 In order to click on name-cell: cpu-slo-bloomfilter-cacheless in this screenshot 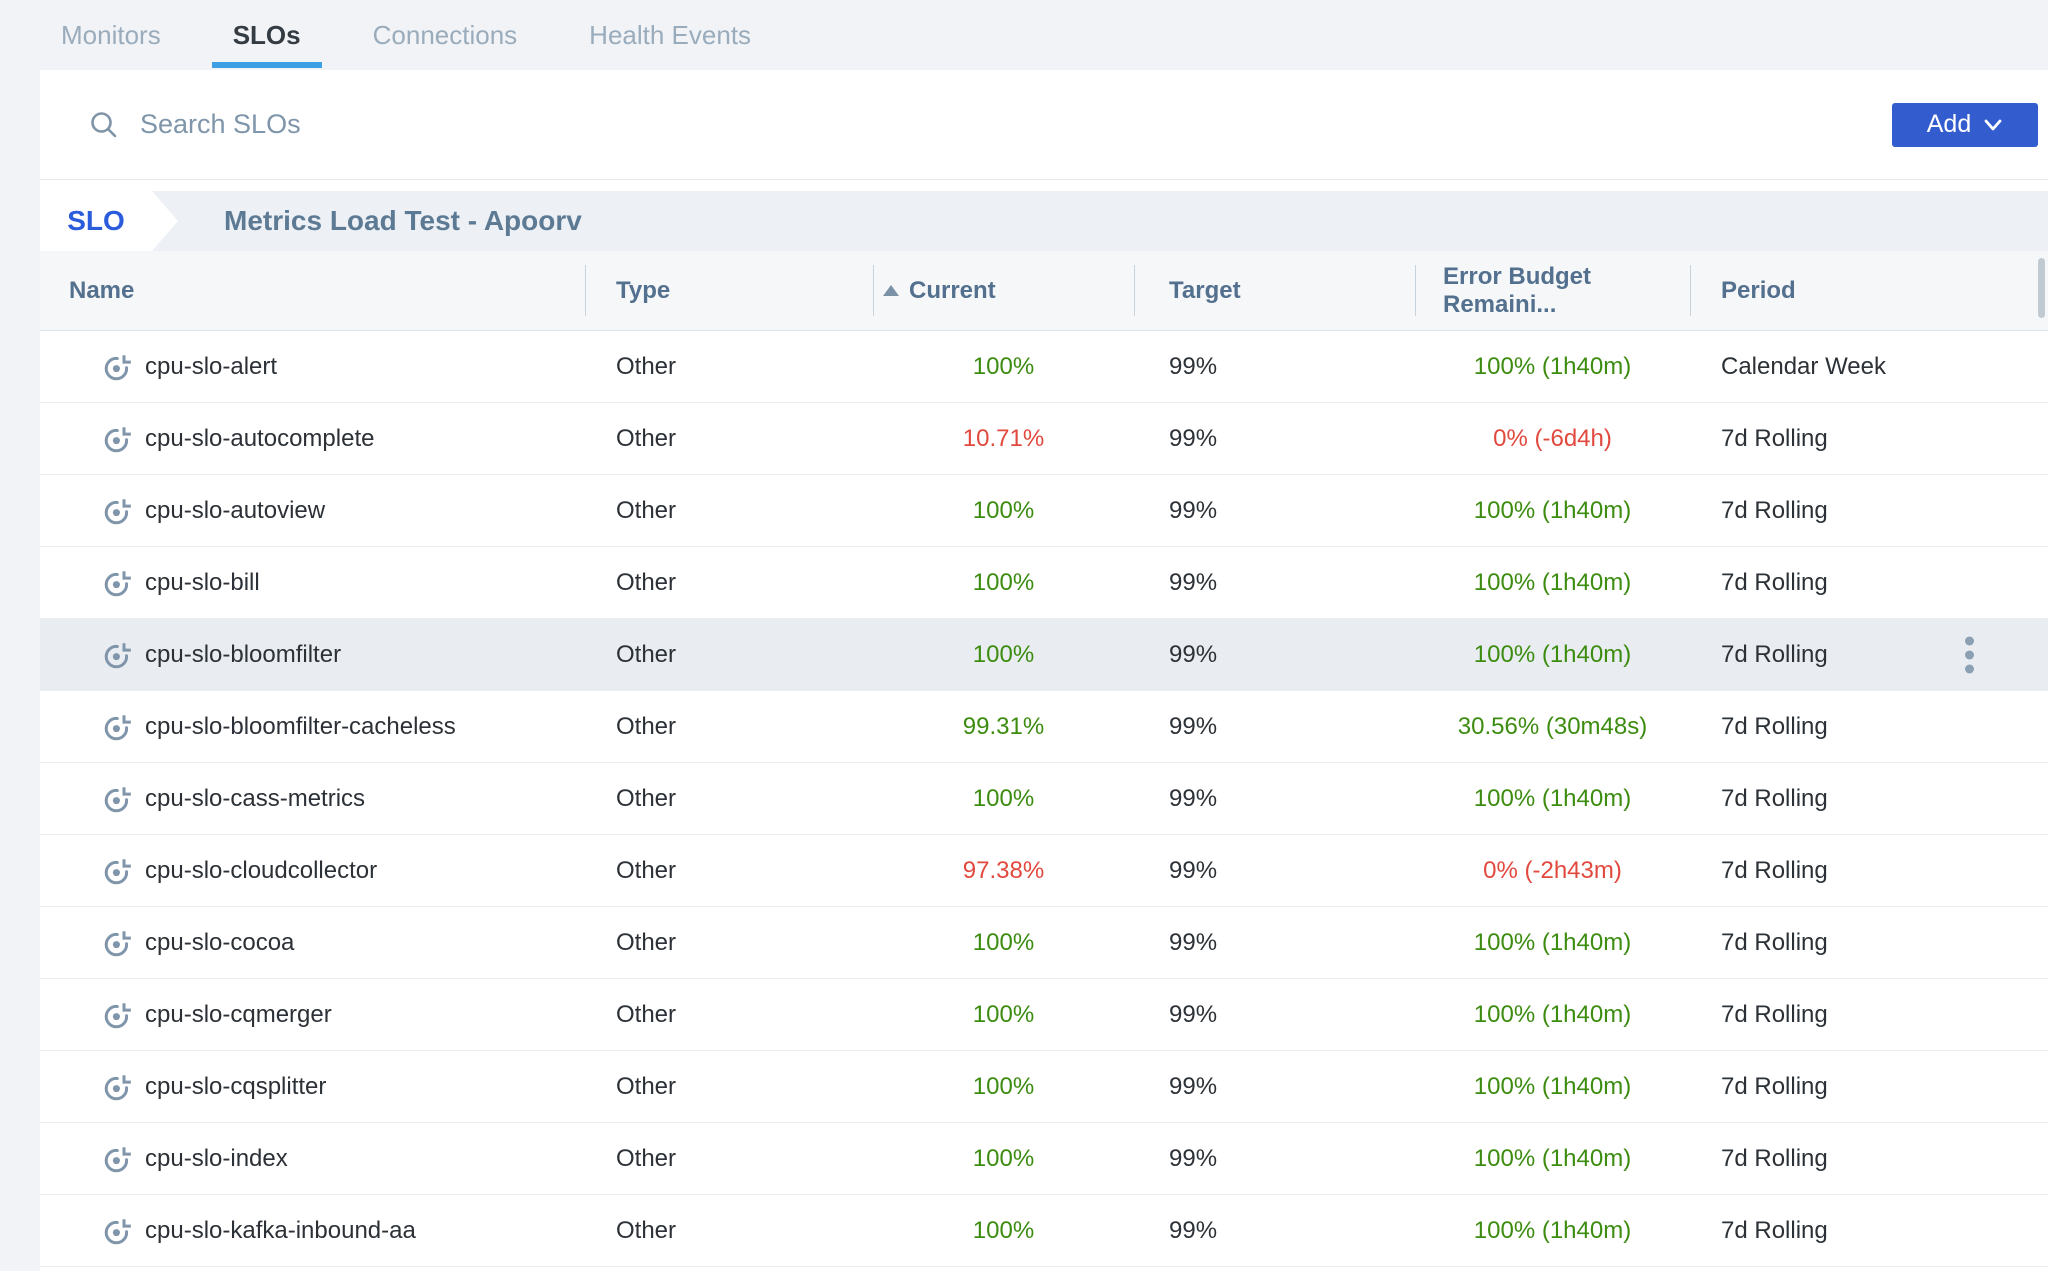, I will do `click(312, 727)`.